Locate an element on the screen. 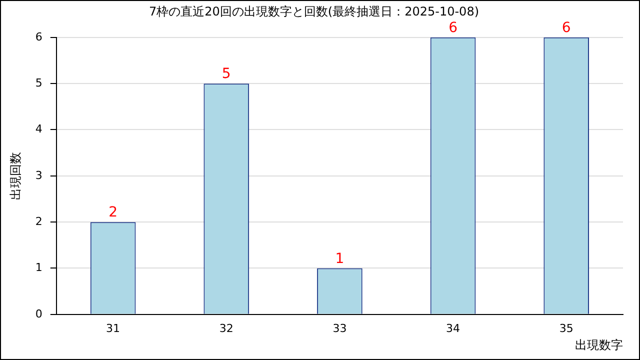 This screenshot has height=360, width=640. y-tick-label: 1 is located at coordinates (38, 267).